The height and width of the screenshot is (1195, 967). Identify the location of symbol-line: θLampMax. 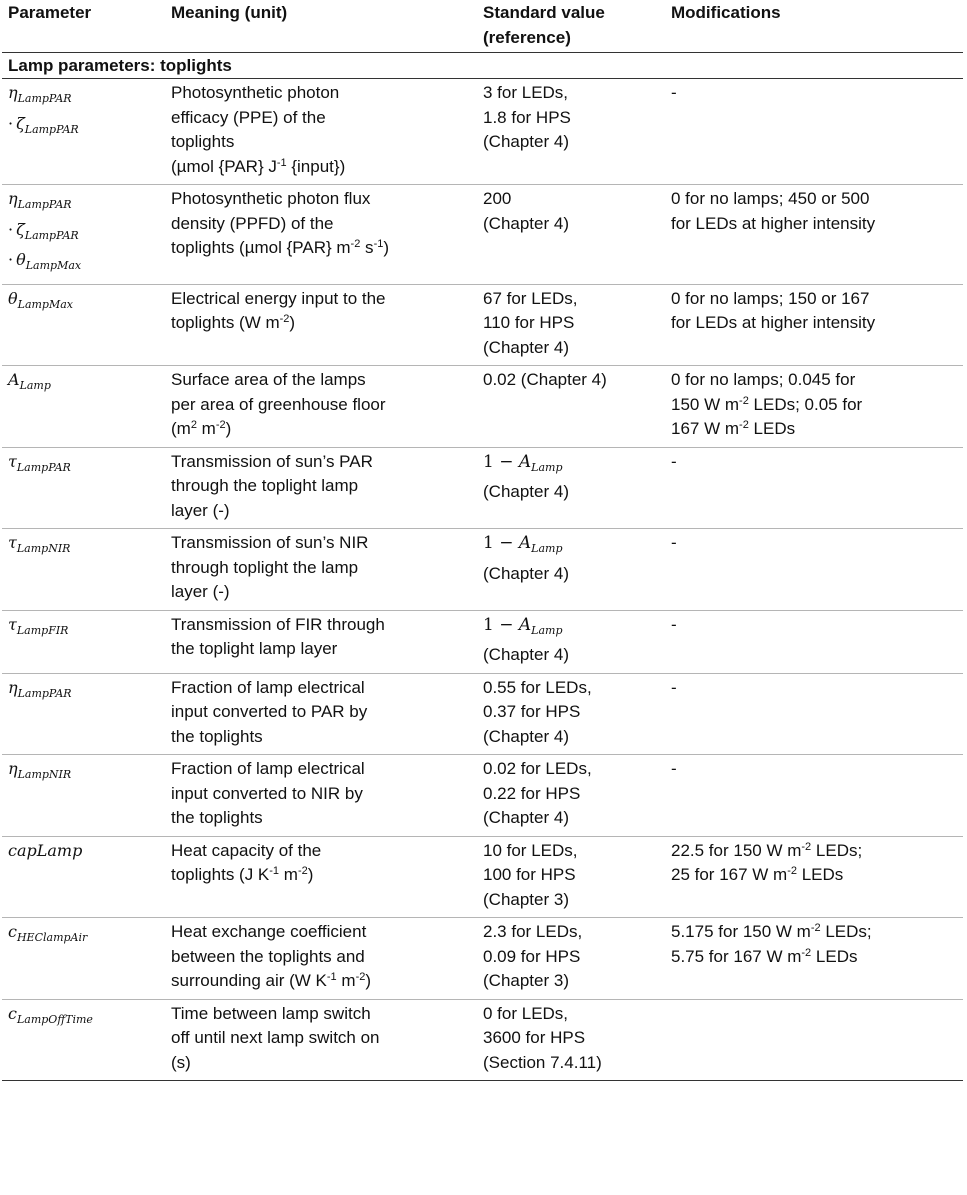
(83, 302).